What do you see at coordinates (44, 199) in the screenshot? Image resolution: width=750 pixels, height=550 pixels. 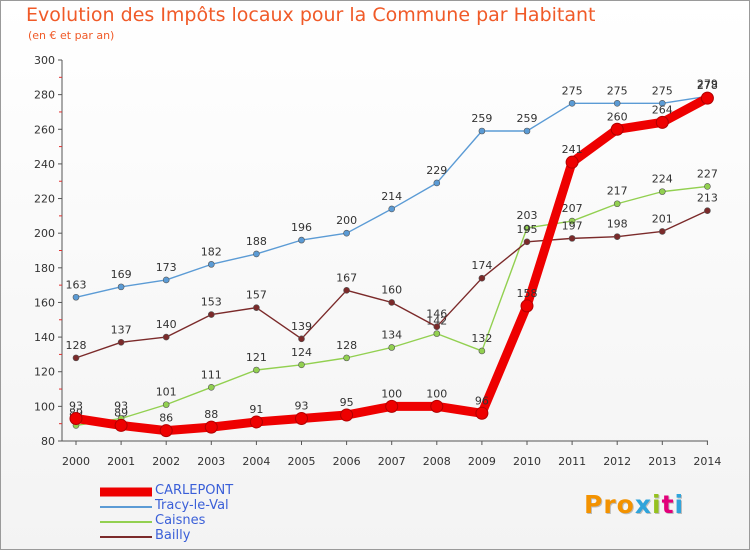 I see `y-tick-label: 220` at bounding box center [44, 199].